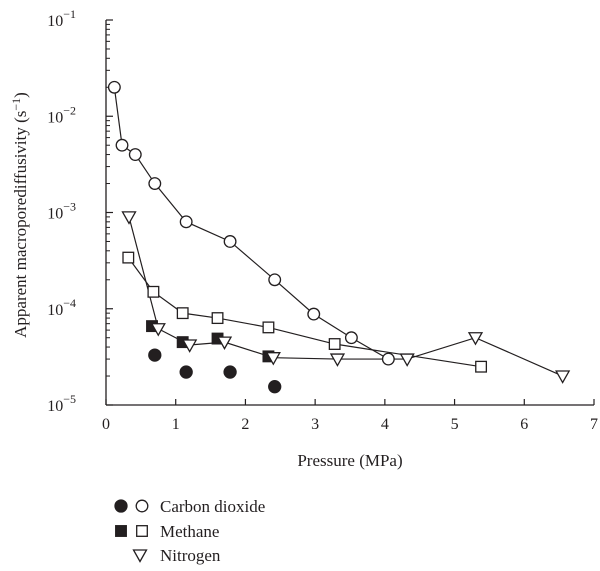 This screenshot has height=571, width=600. What do you see at coordinates (61, 114) in the screenshot?
I see `y-tick-label: 10⁻²` at bounding box center [61, 114].